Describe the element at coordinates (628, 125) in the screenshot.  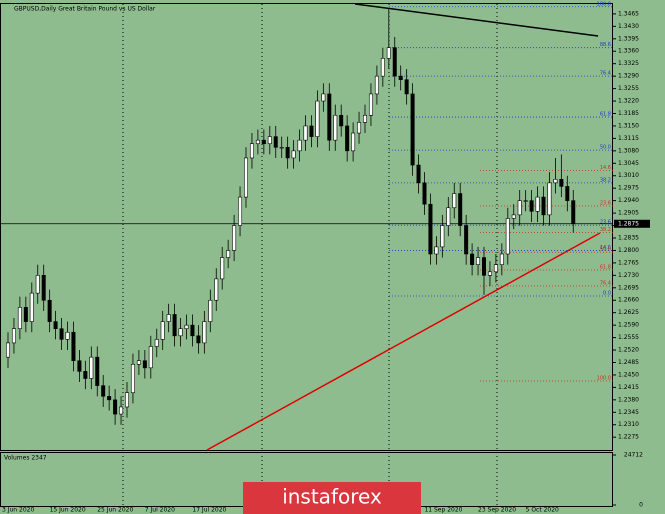
I see `y-tick-label: 1.3150` at that location.